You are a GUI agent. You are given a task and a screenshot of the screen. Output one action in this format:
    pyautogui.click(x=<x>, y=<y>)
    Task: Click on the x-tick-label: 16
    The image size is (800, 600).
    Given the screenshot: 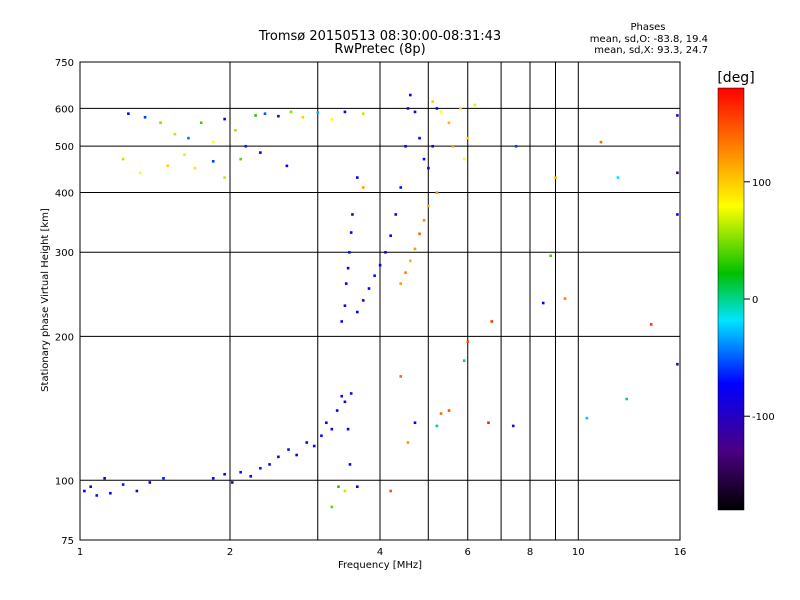 What is the action you would take?
    pyautogui.click(x=680, y=552)
    